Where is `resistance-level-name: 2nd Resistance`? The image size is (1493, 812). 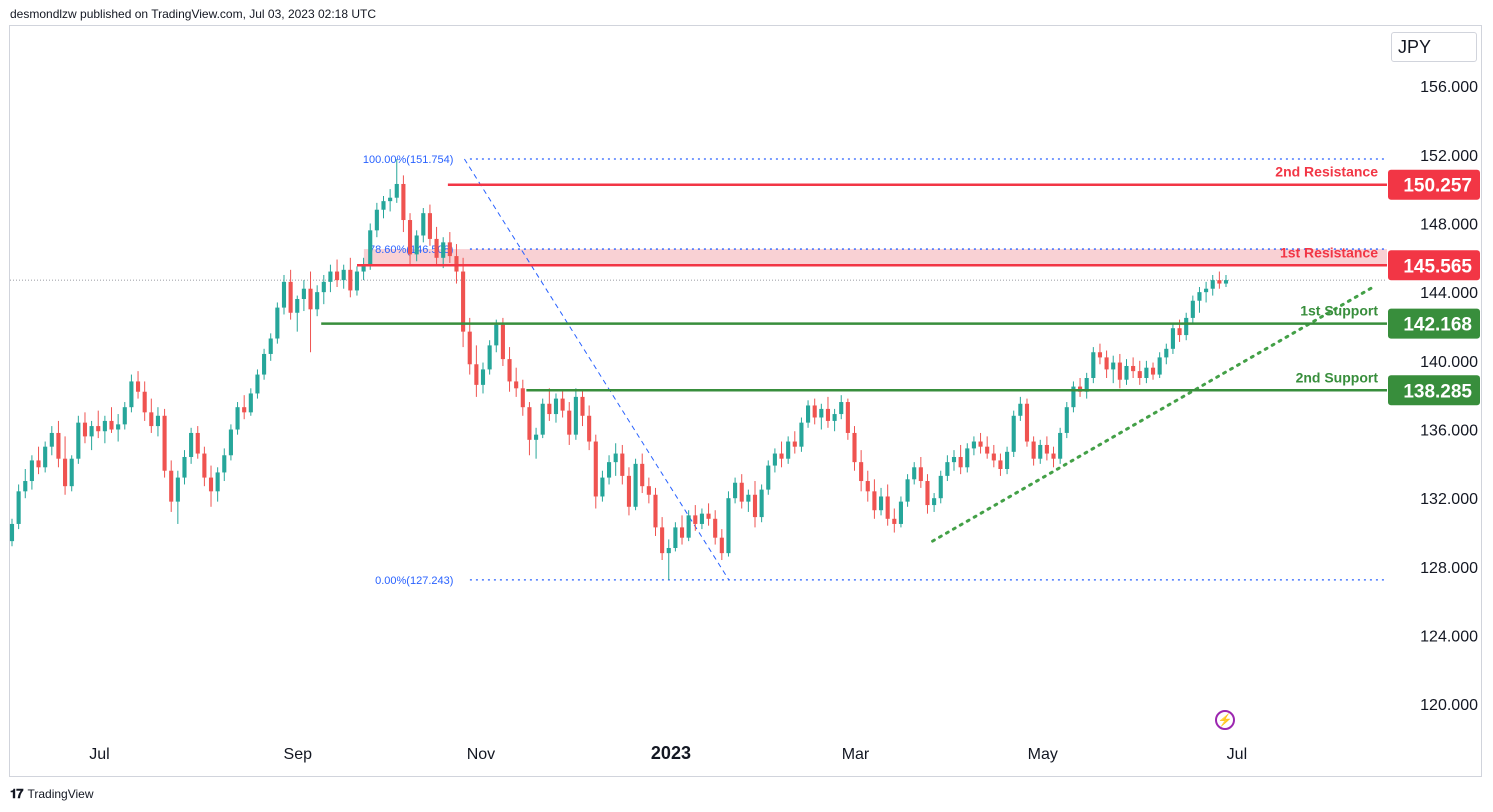 resistance-level-name: 2nd Resistance is located at coordinates (1326, 172).